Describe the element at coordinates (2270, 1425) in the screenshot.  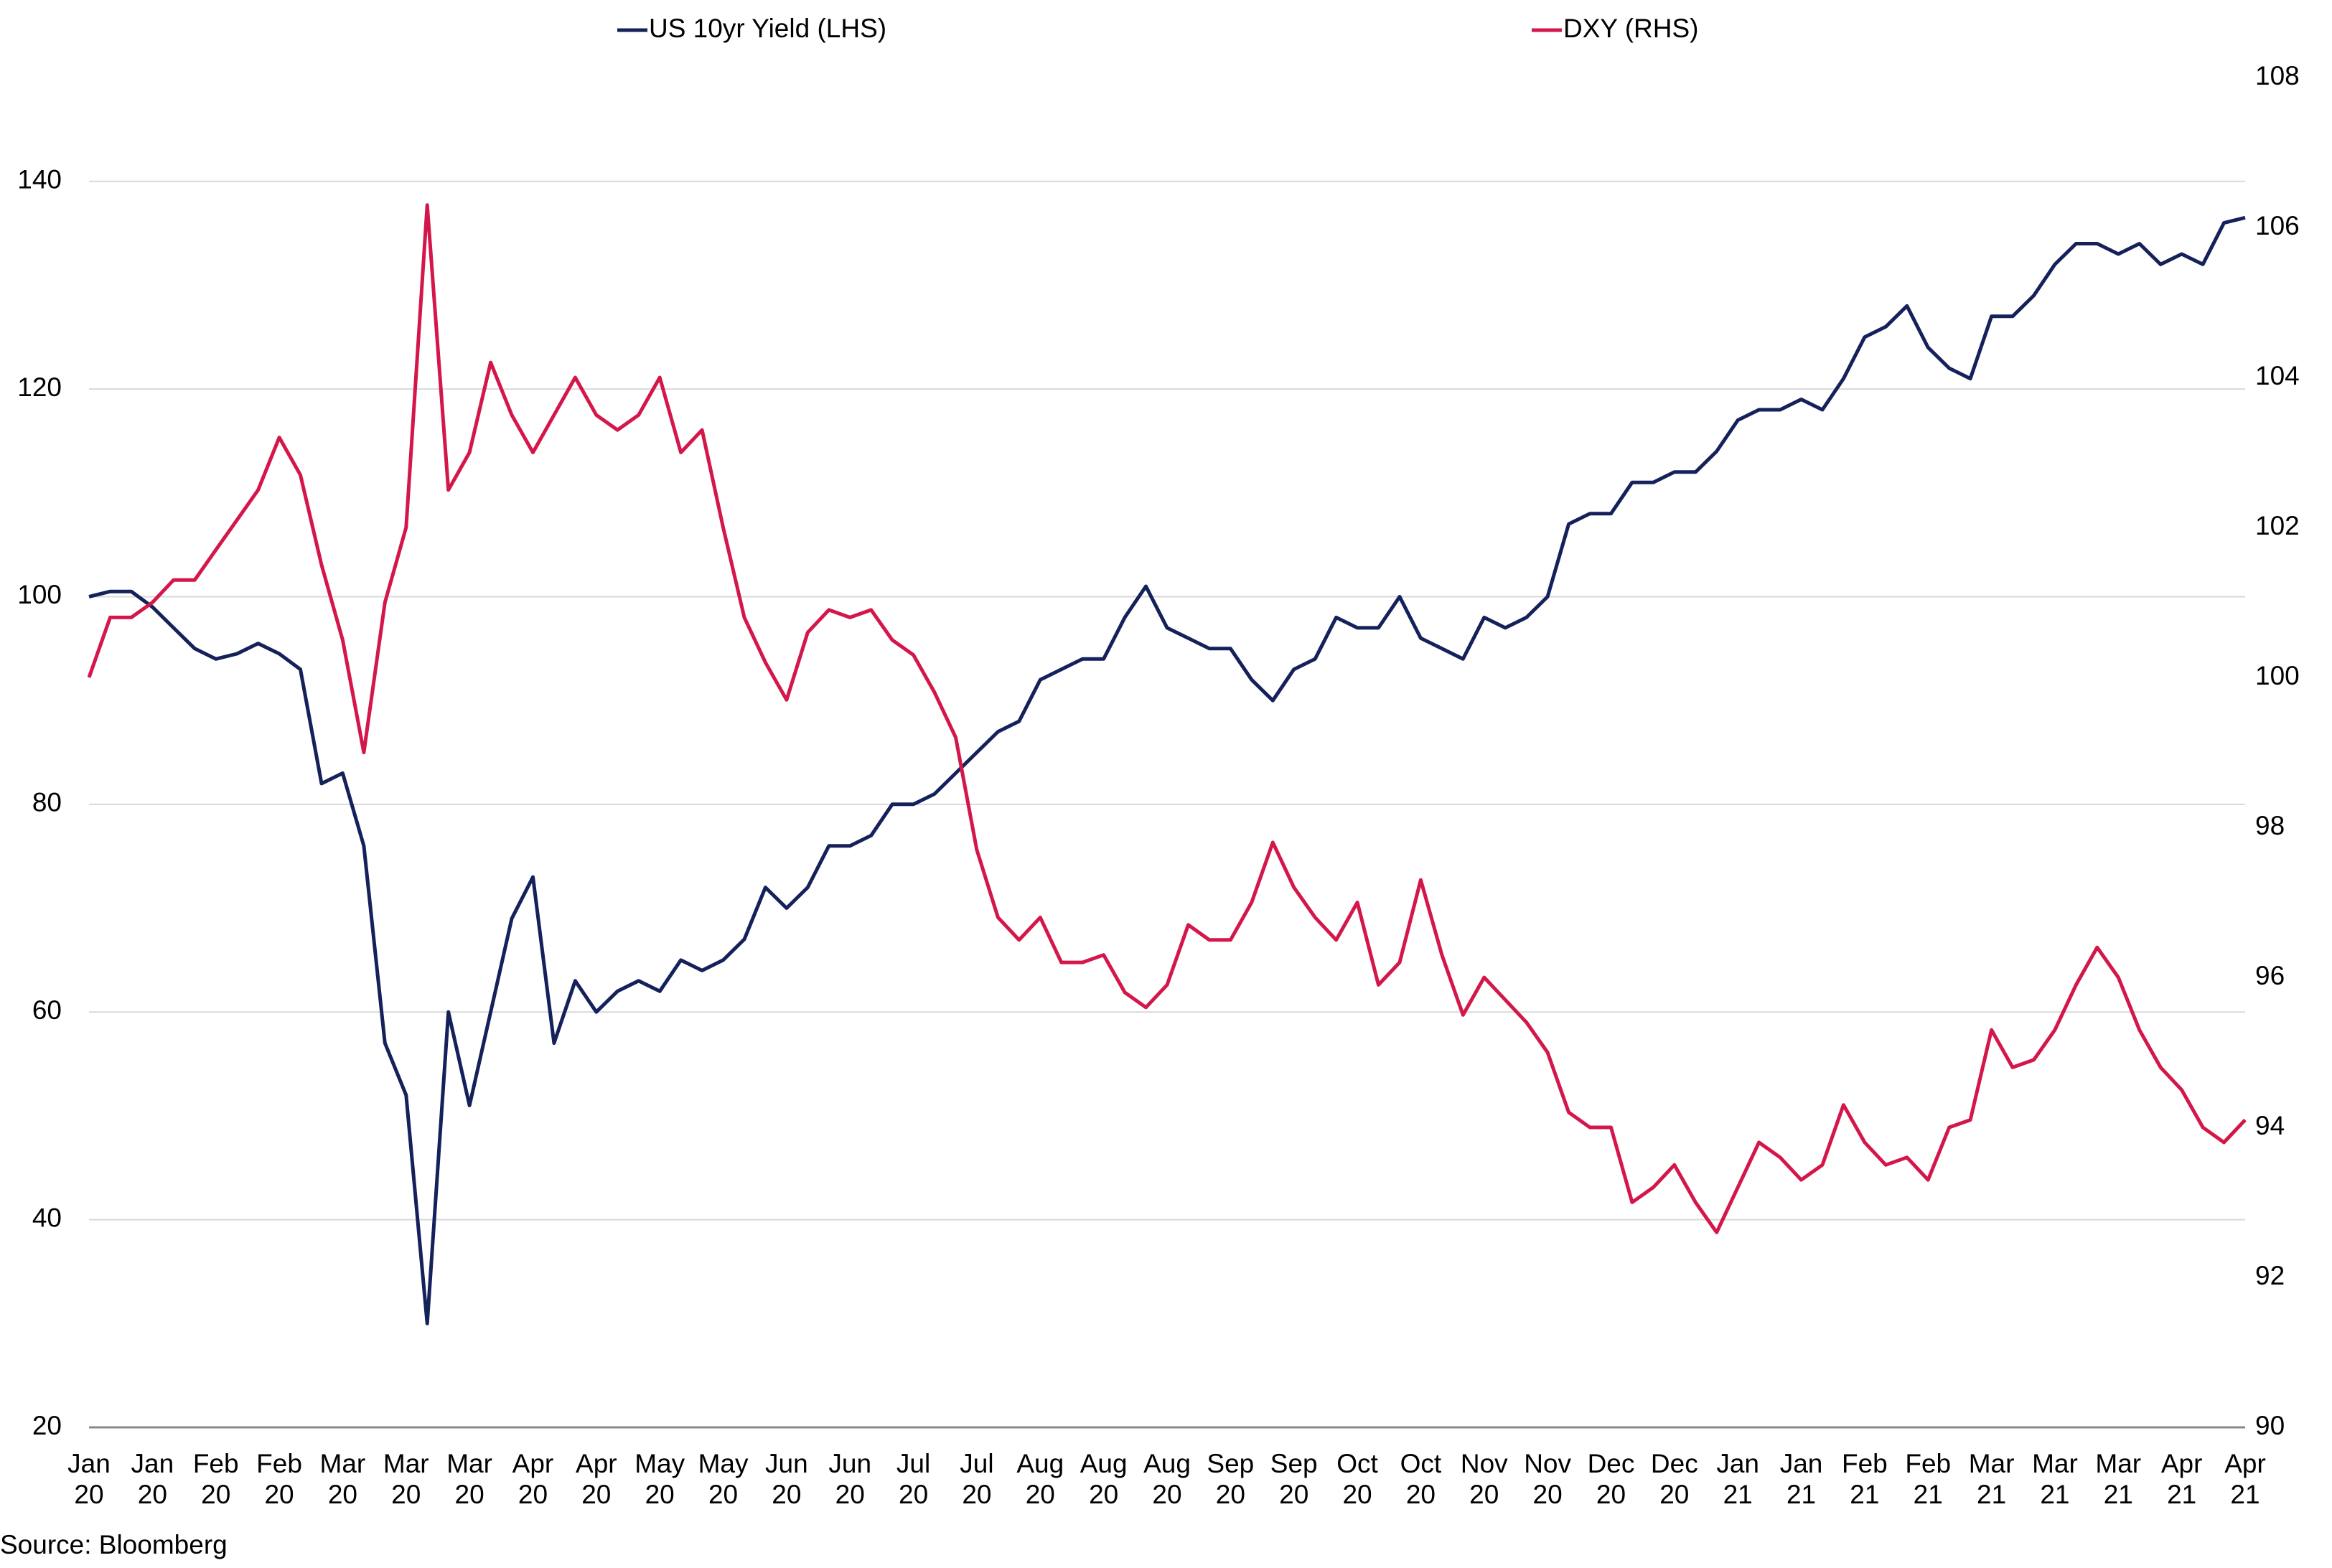
I see `y2-tick-label: 90` at that location.